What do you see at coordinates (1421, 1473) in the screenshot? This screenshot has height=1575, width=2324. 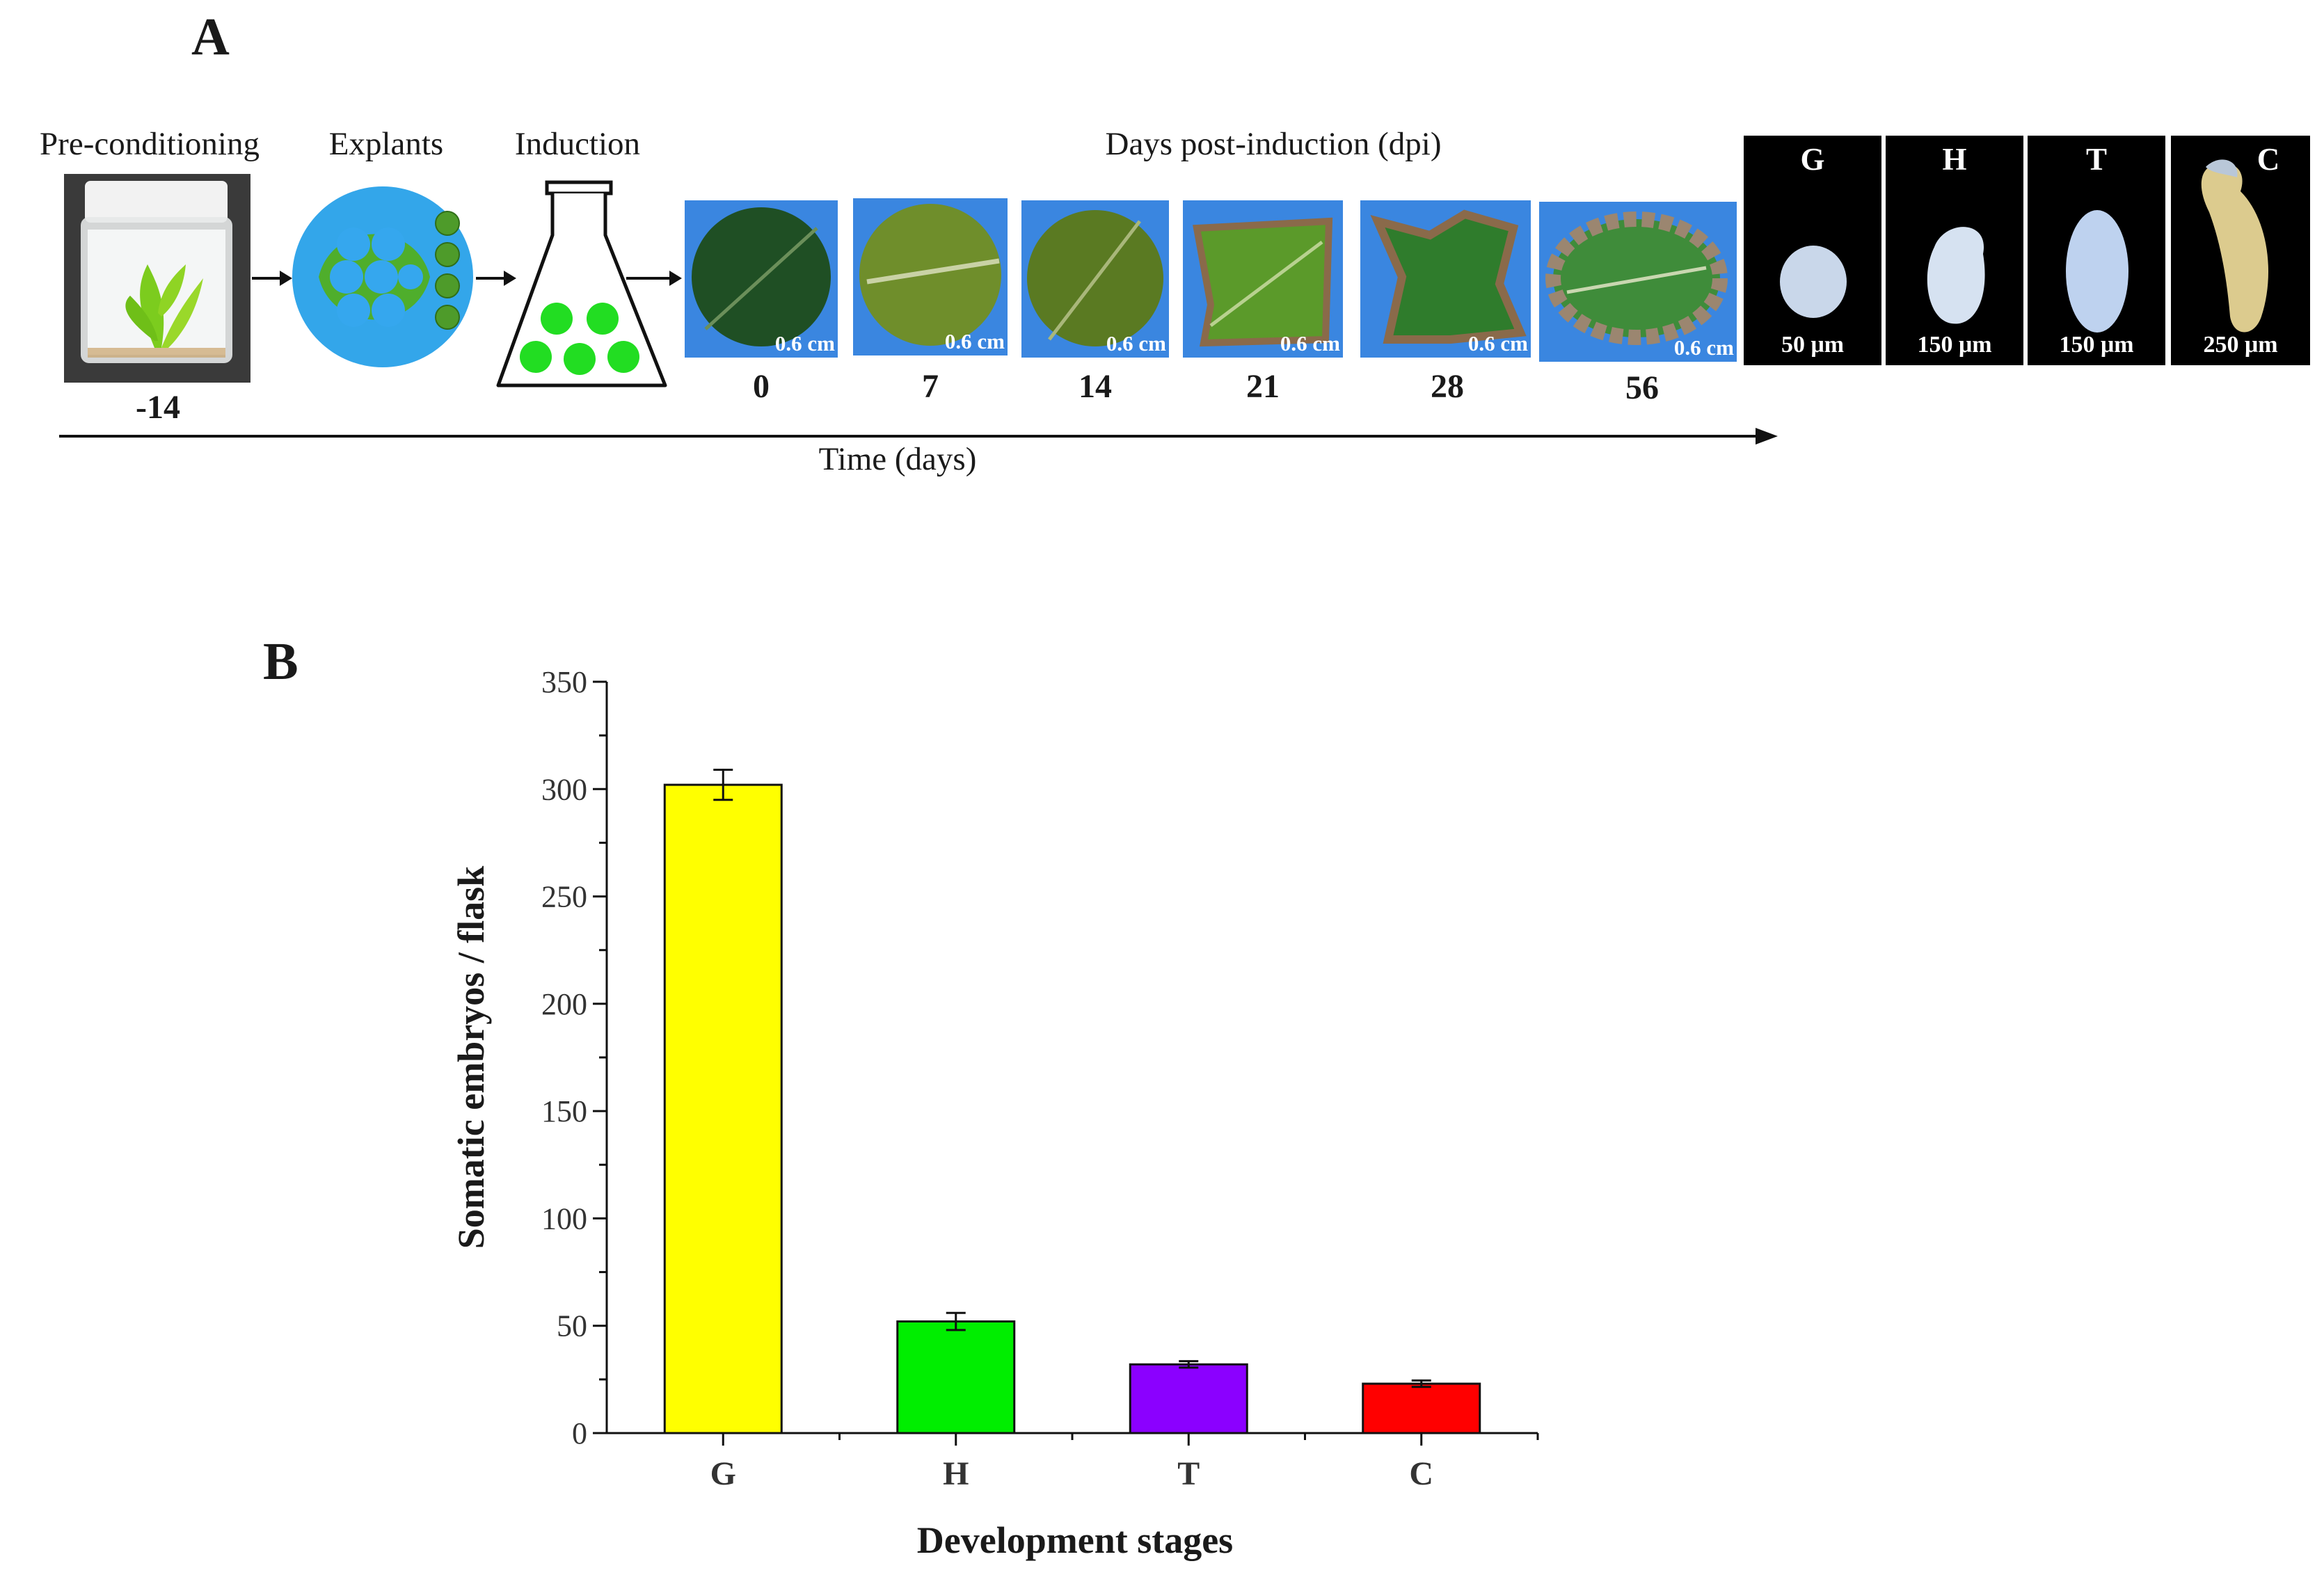 I see `x-tick-label: C` at bounding box center [1421, 1473].